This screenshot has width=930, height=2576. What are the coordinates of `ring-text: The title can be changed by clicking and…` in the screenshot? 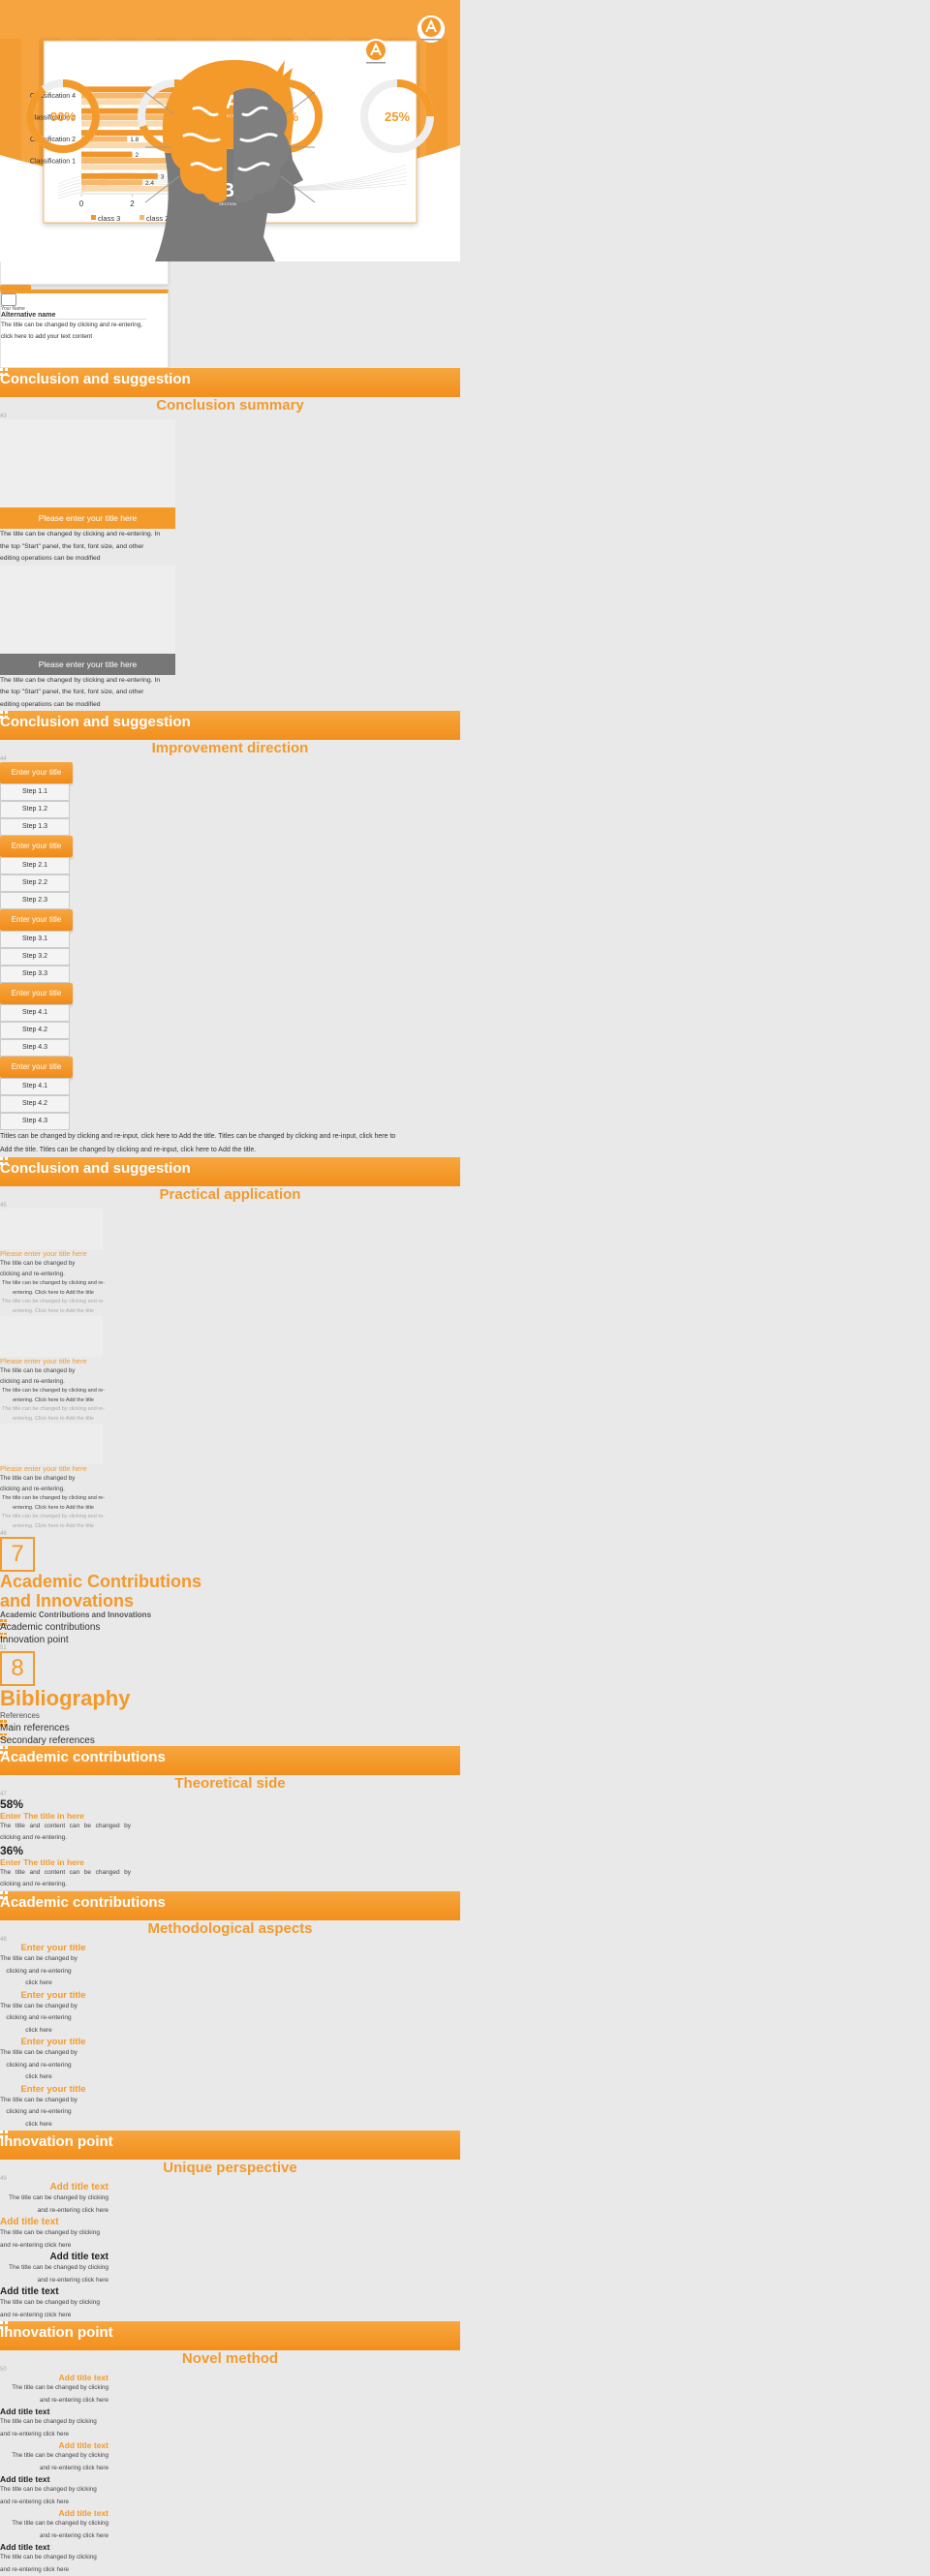 It's located at (39, 2064).